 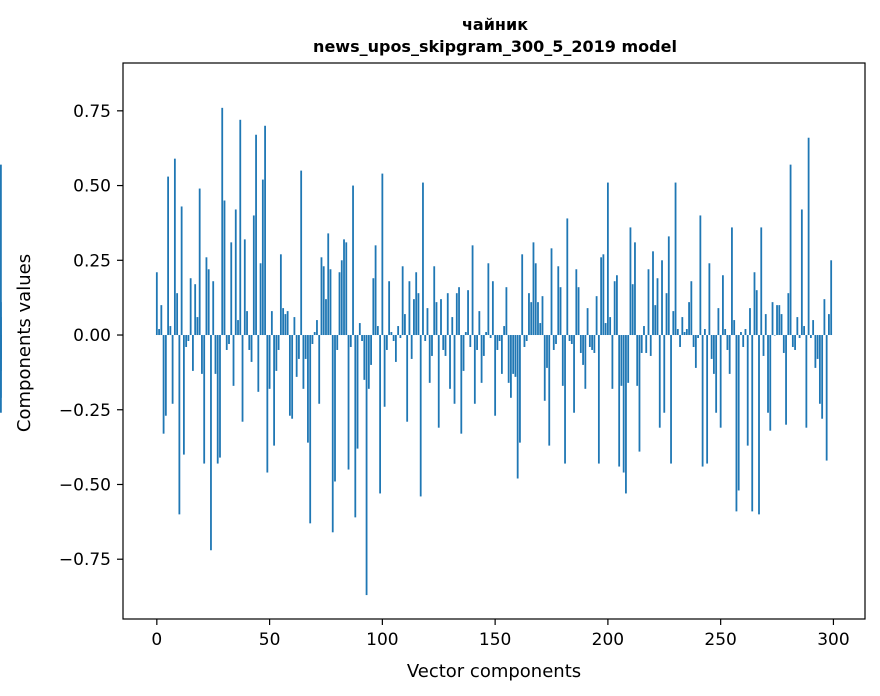 I want to click on x-axis-label: Vector components, so click(x=494, y=671).